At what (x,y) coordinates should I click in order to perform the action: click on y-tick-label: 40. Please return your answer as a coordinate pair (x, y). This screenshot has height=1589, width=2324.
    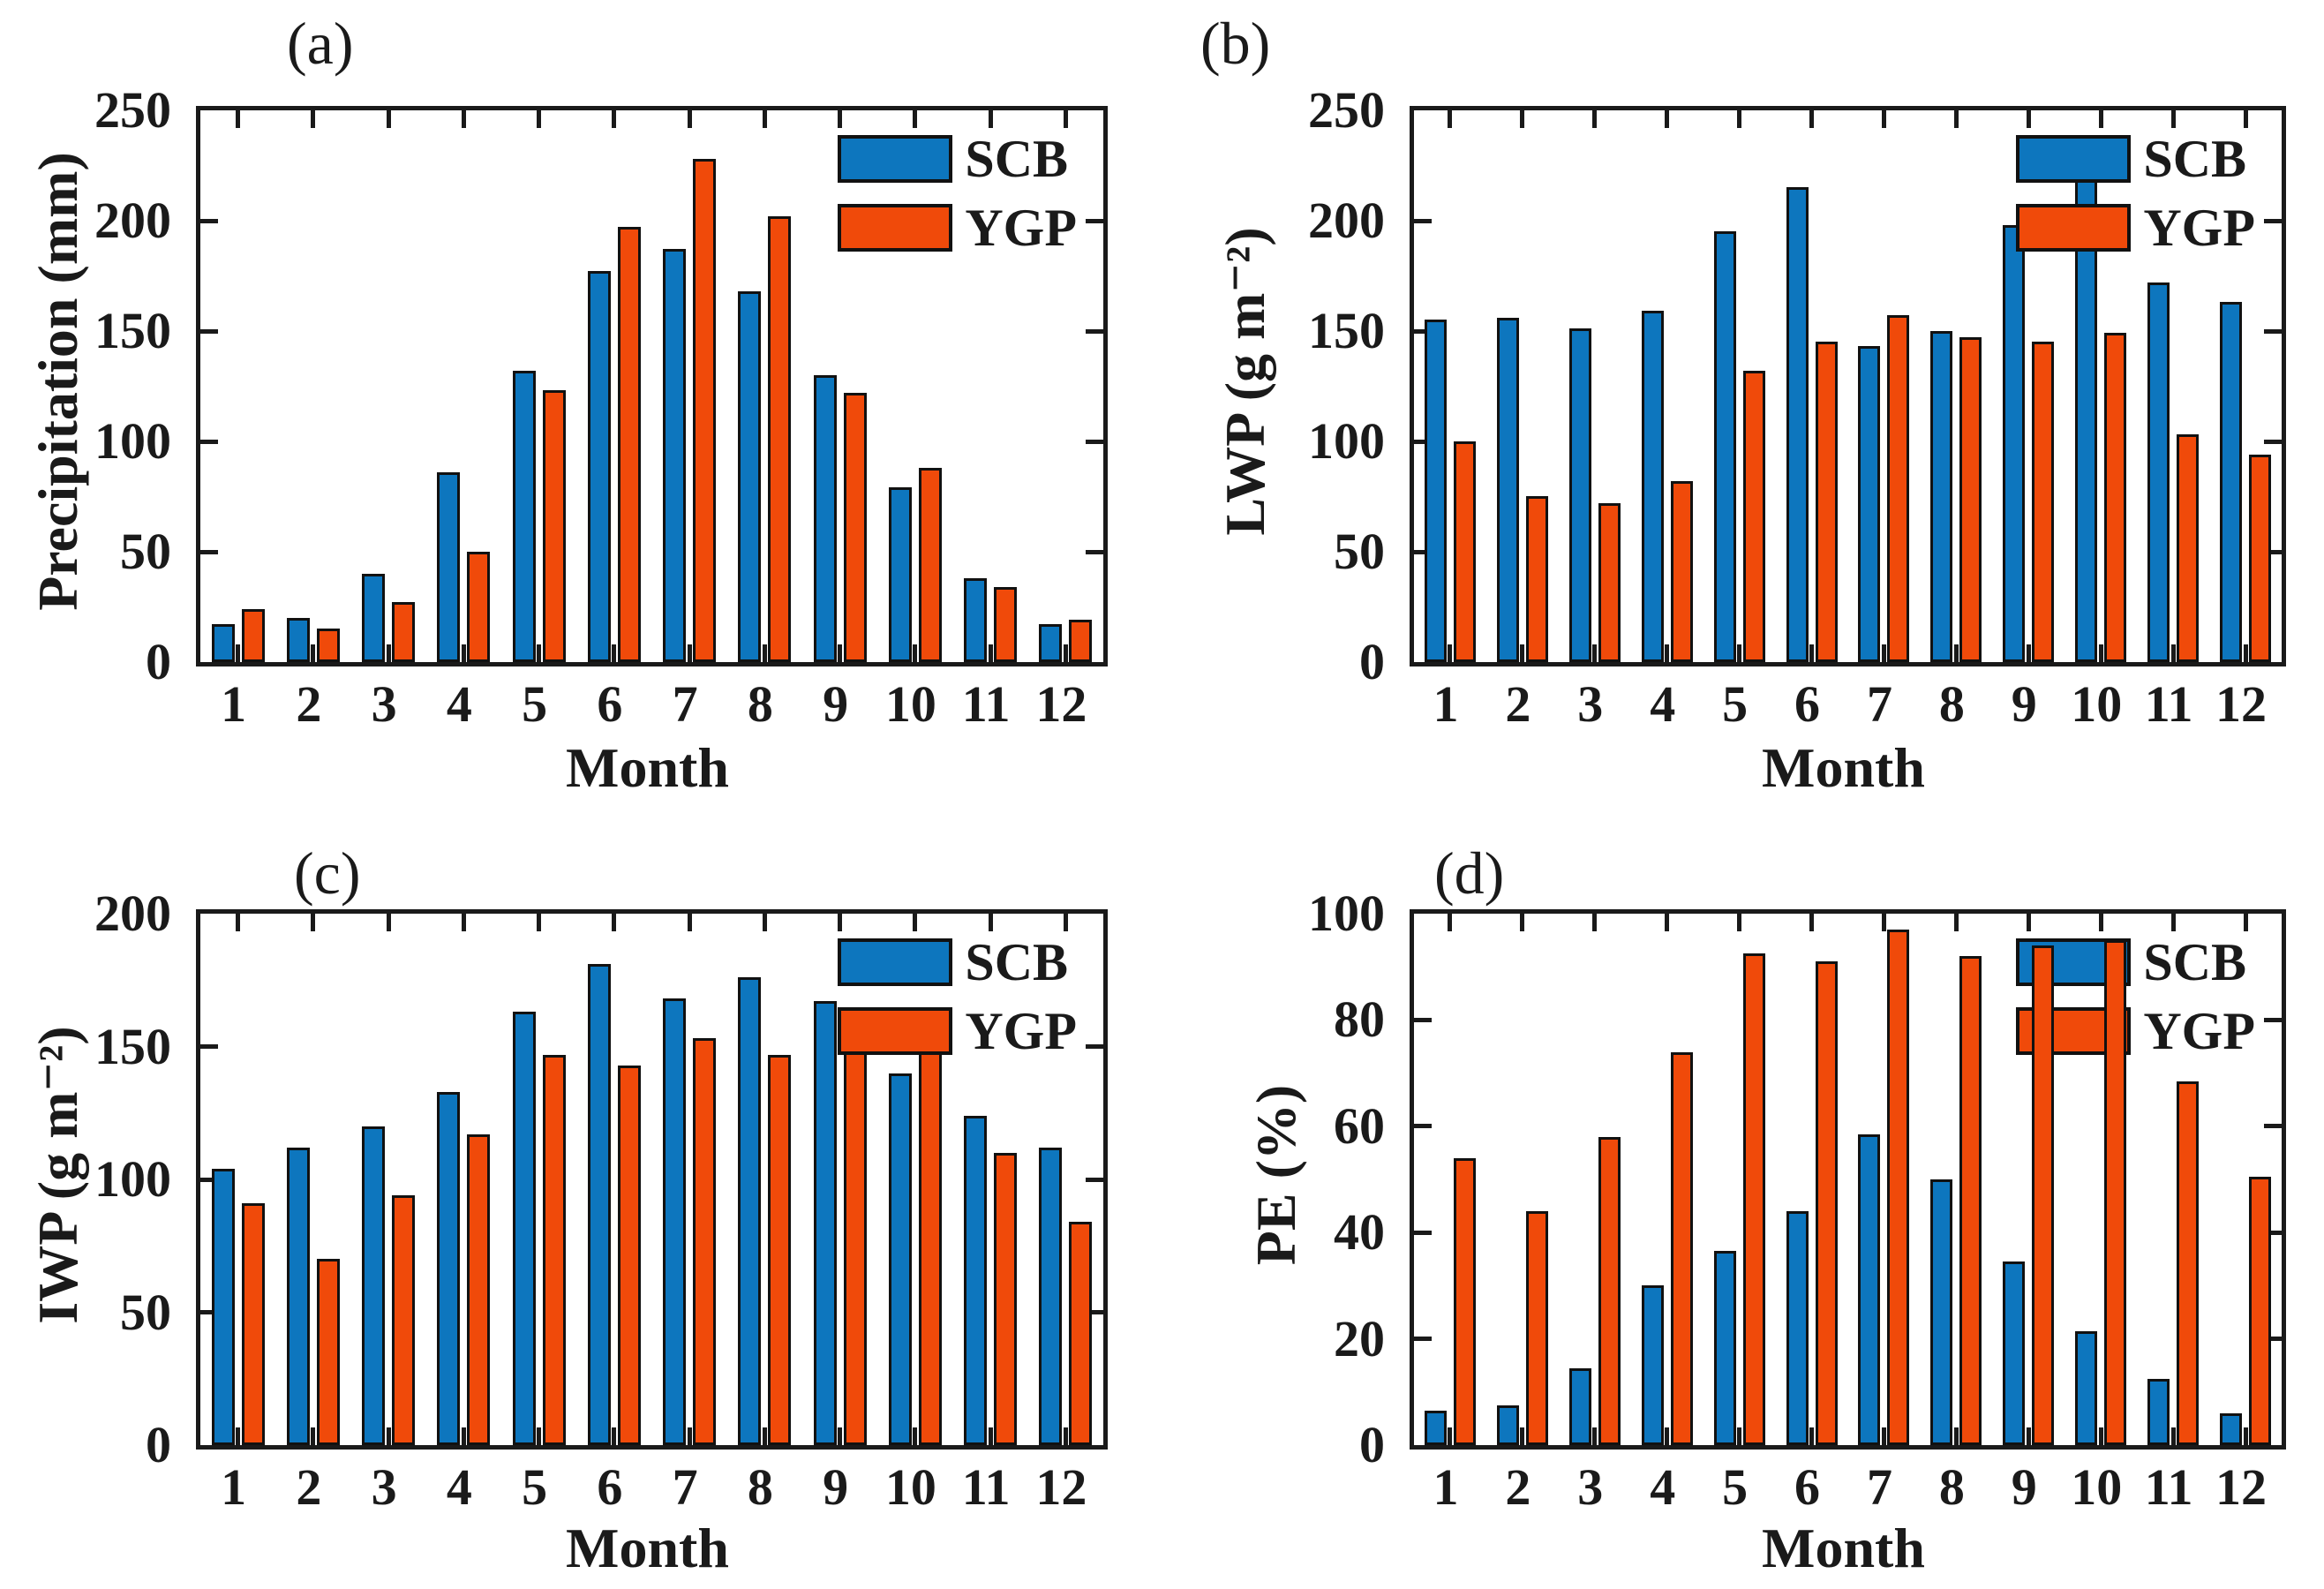
    Looking at the image, I should click on (1359, 1232).